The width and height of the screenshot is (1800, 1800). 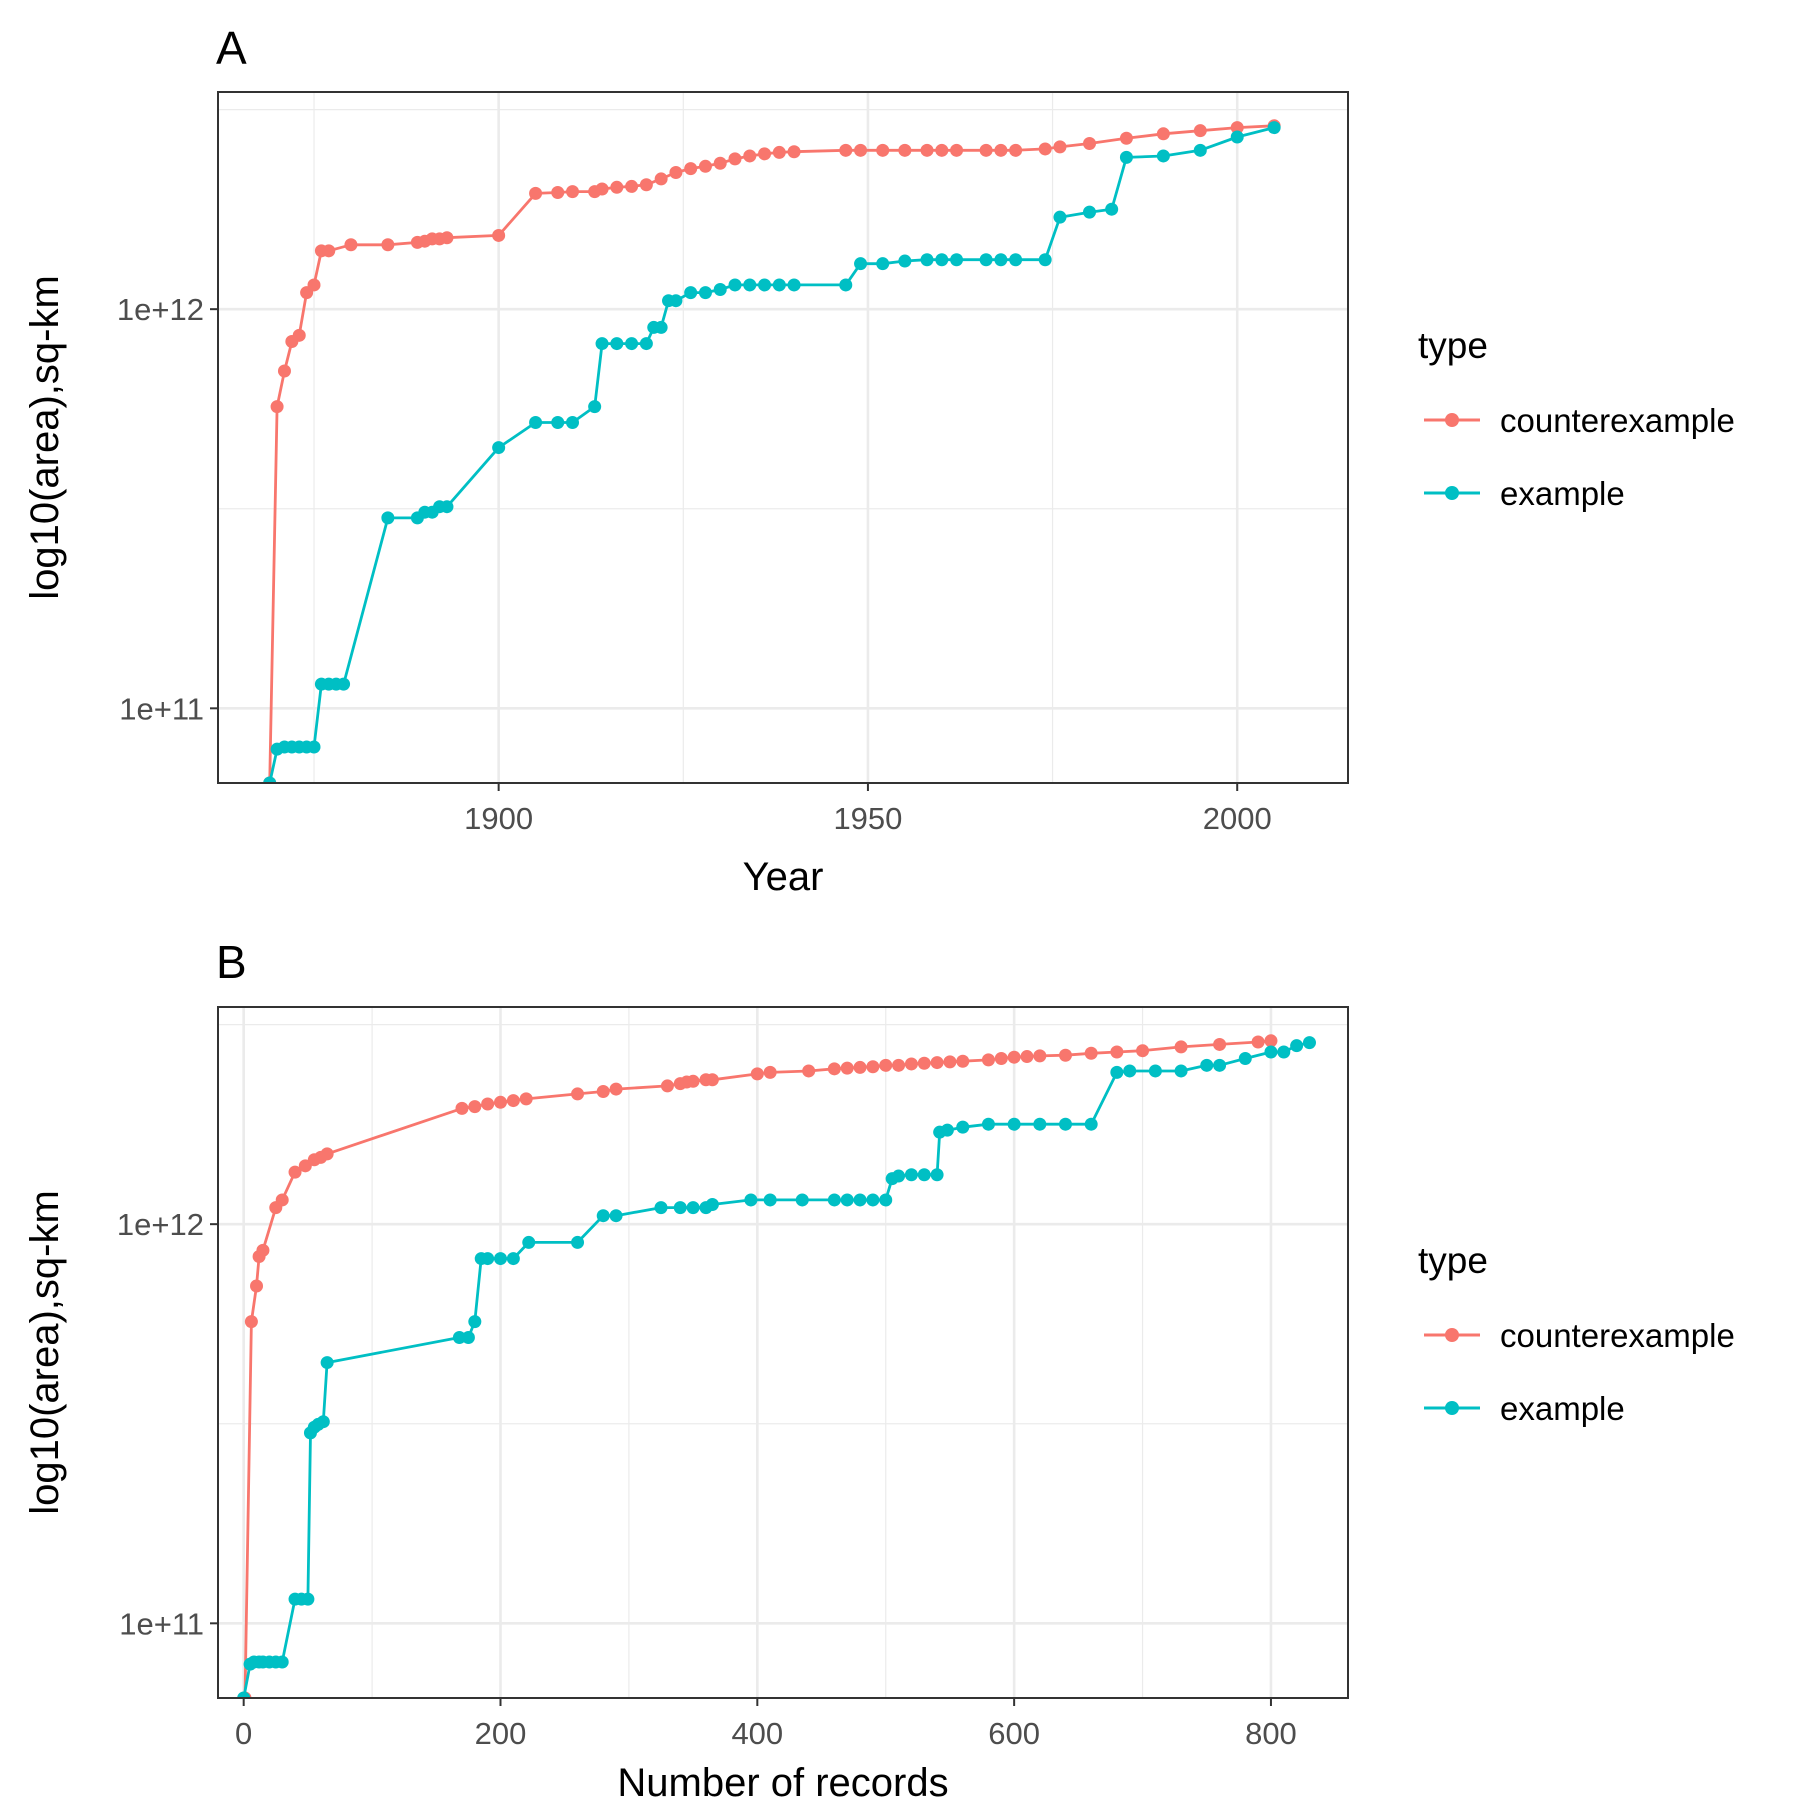 What do you see at coordinates (1453, 1260) in the screenshot?
I see `legend-title: type` at bounding box center [1453, 1260].